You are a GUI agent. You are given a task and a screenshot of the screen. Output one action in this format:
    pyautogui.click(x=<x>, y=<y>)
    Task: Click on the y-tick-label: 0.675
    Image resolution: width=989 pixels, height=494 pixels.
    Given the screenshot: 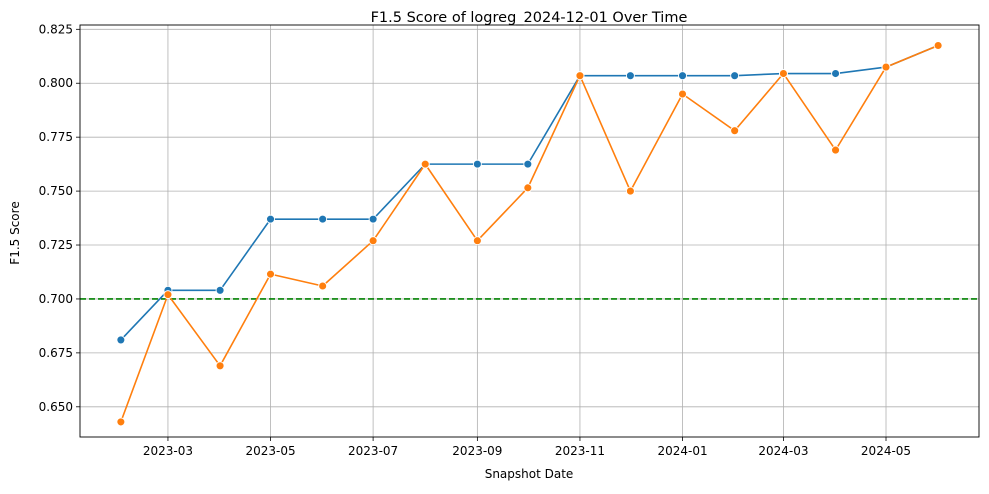 What is the action you would take?
    pyautogui.click(x=56, y=353)
    